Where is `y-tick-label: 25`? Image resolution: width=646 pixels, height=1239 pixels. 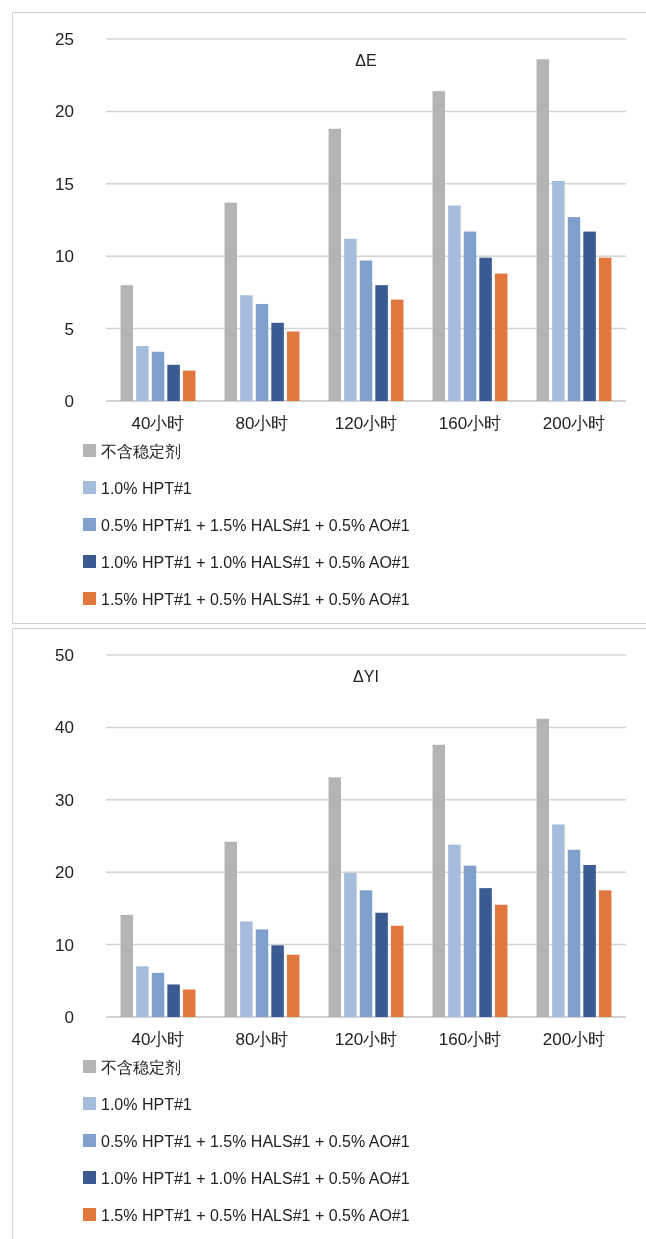 y-tick-label: 25 is located at coordinates (64, 39).